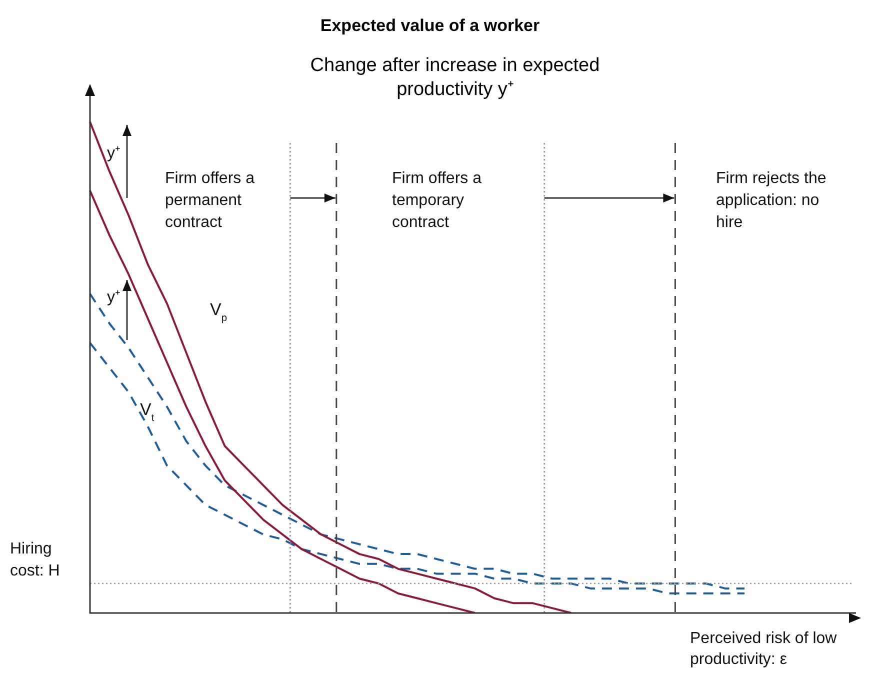 The width and height of the screenshot is (869, 679). What do you see at coordinates (437, 200) in the screenshot?
I see `annotation: Firm offers a temporary contract` at bounding box center [437, 200].